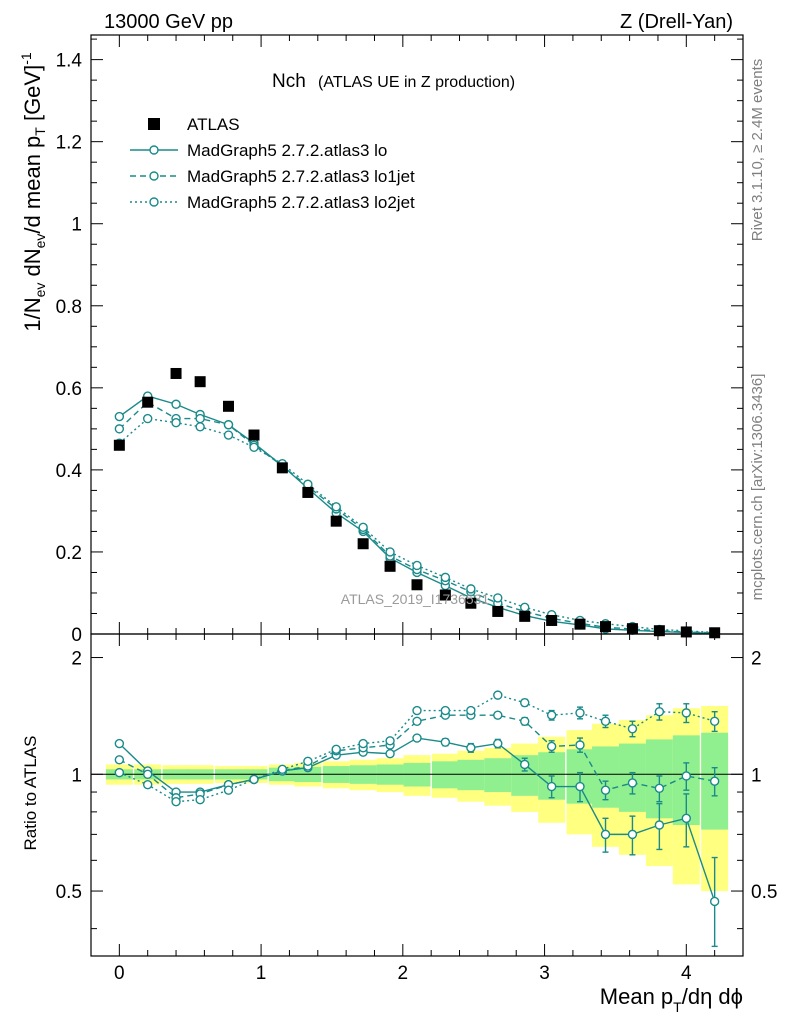 The height and width of the screenshot is (1024, 786). What do you see at coordinates (154, 124) in the screenshot?
I see `legend-marker-atlas` at bounding box center [154, 124].